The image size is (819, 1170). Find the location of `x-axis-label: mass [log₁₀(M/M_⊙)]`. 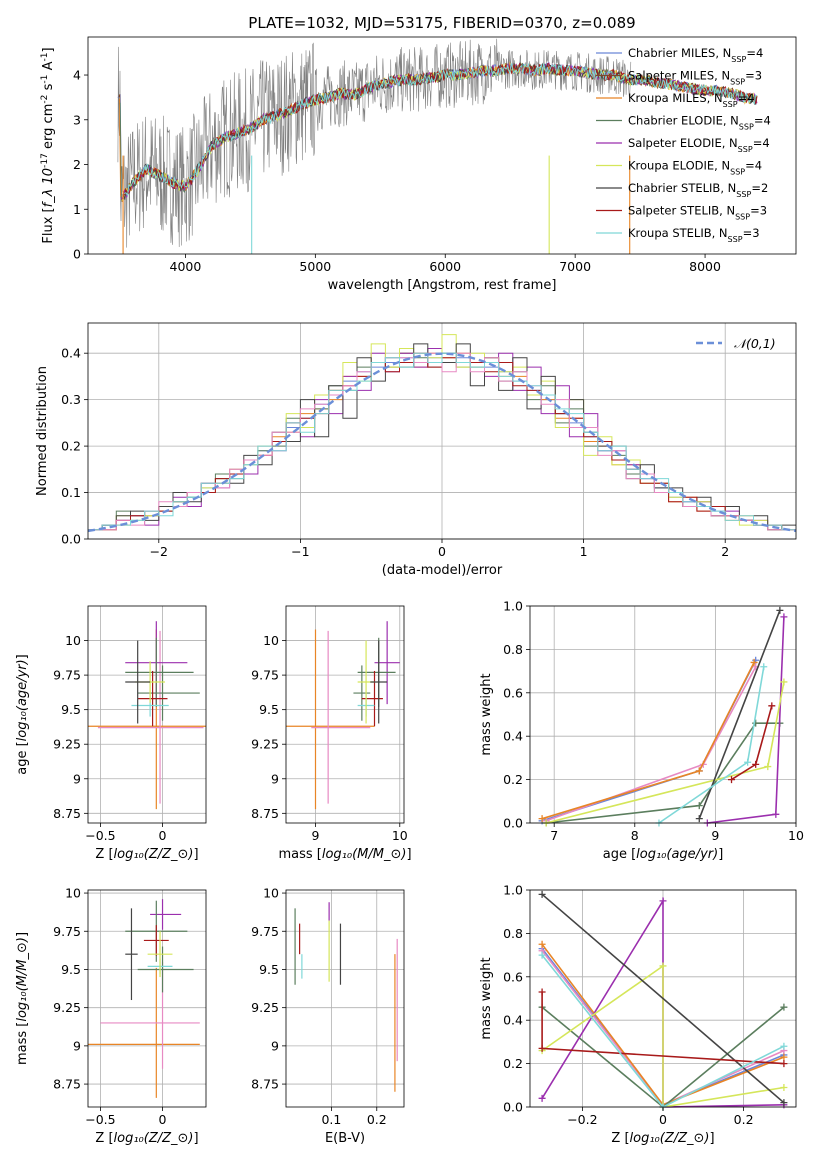

x-axis-label: mass [log₁₀(M/M_⊙)] is located at coordinates (344, 854).